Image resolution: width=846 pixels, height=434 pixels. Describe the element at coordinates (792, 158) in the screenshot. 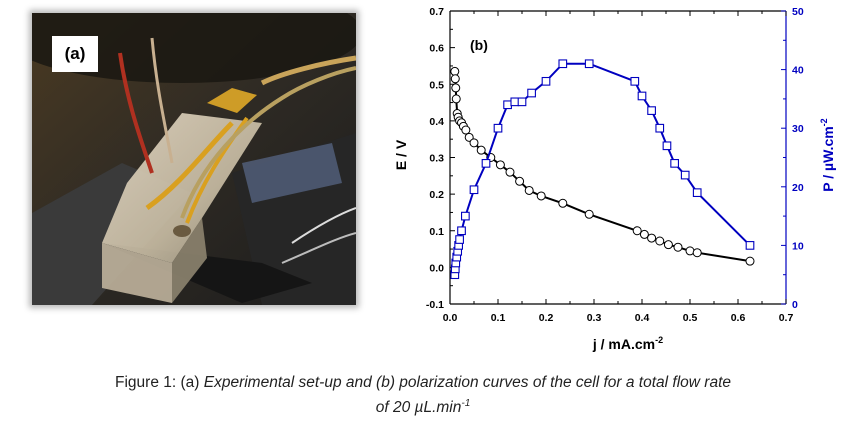

I see `right-axis-ticks: 0 10 20 30 40 50` at that location.